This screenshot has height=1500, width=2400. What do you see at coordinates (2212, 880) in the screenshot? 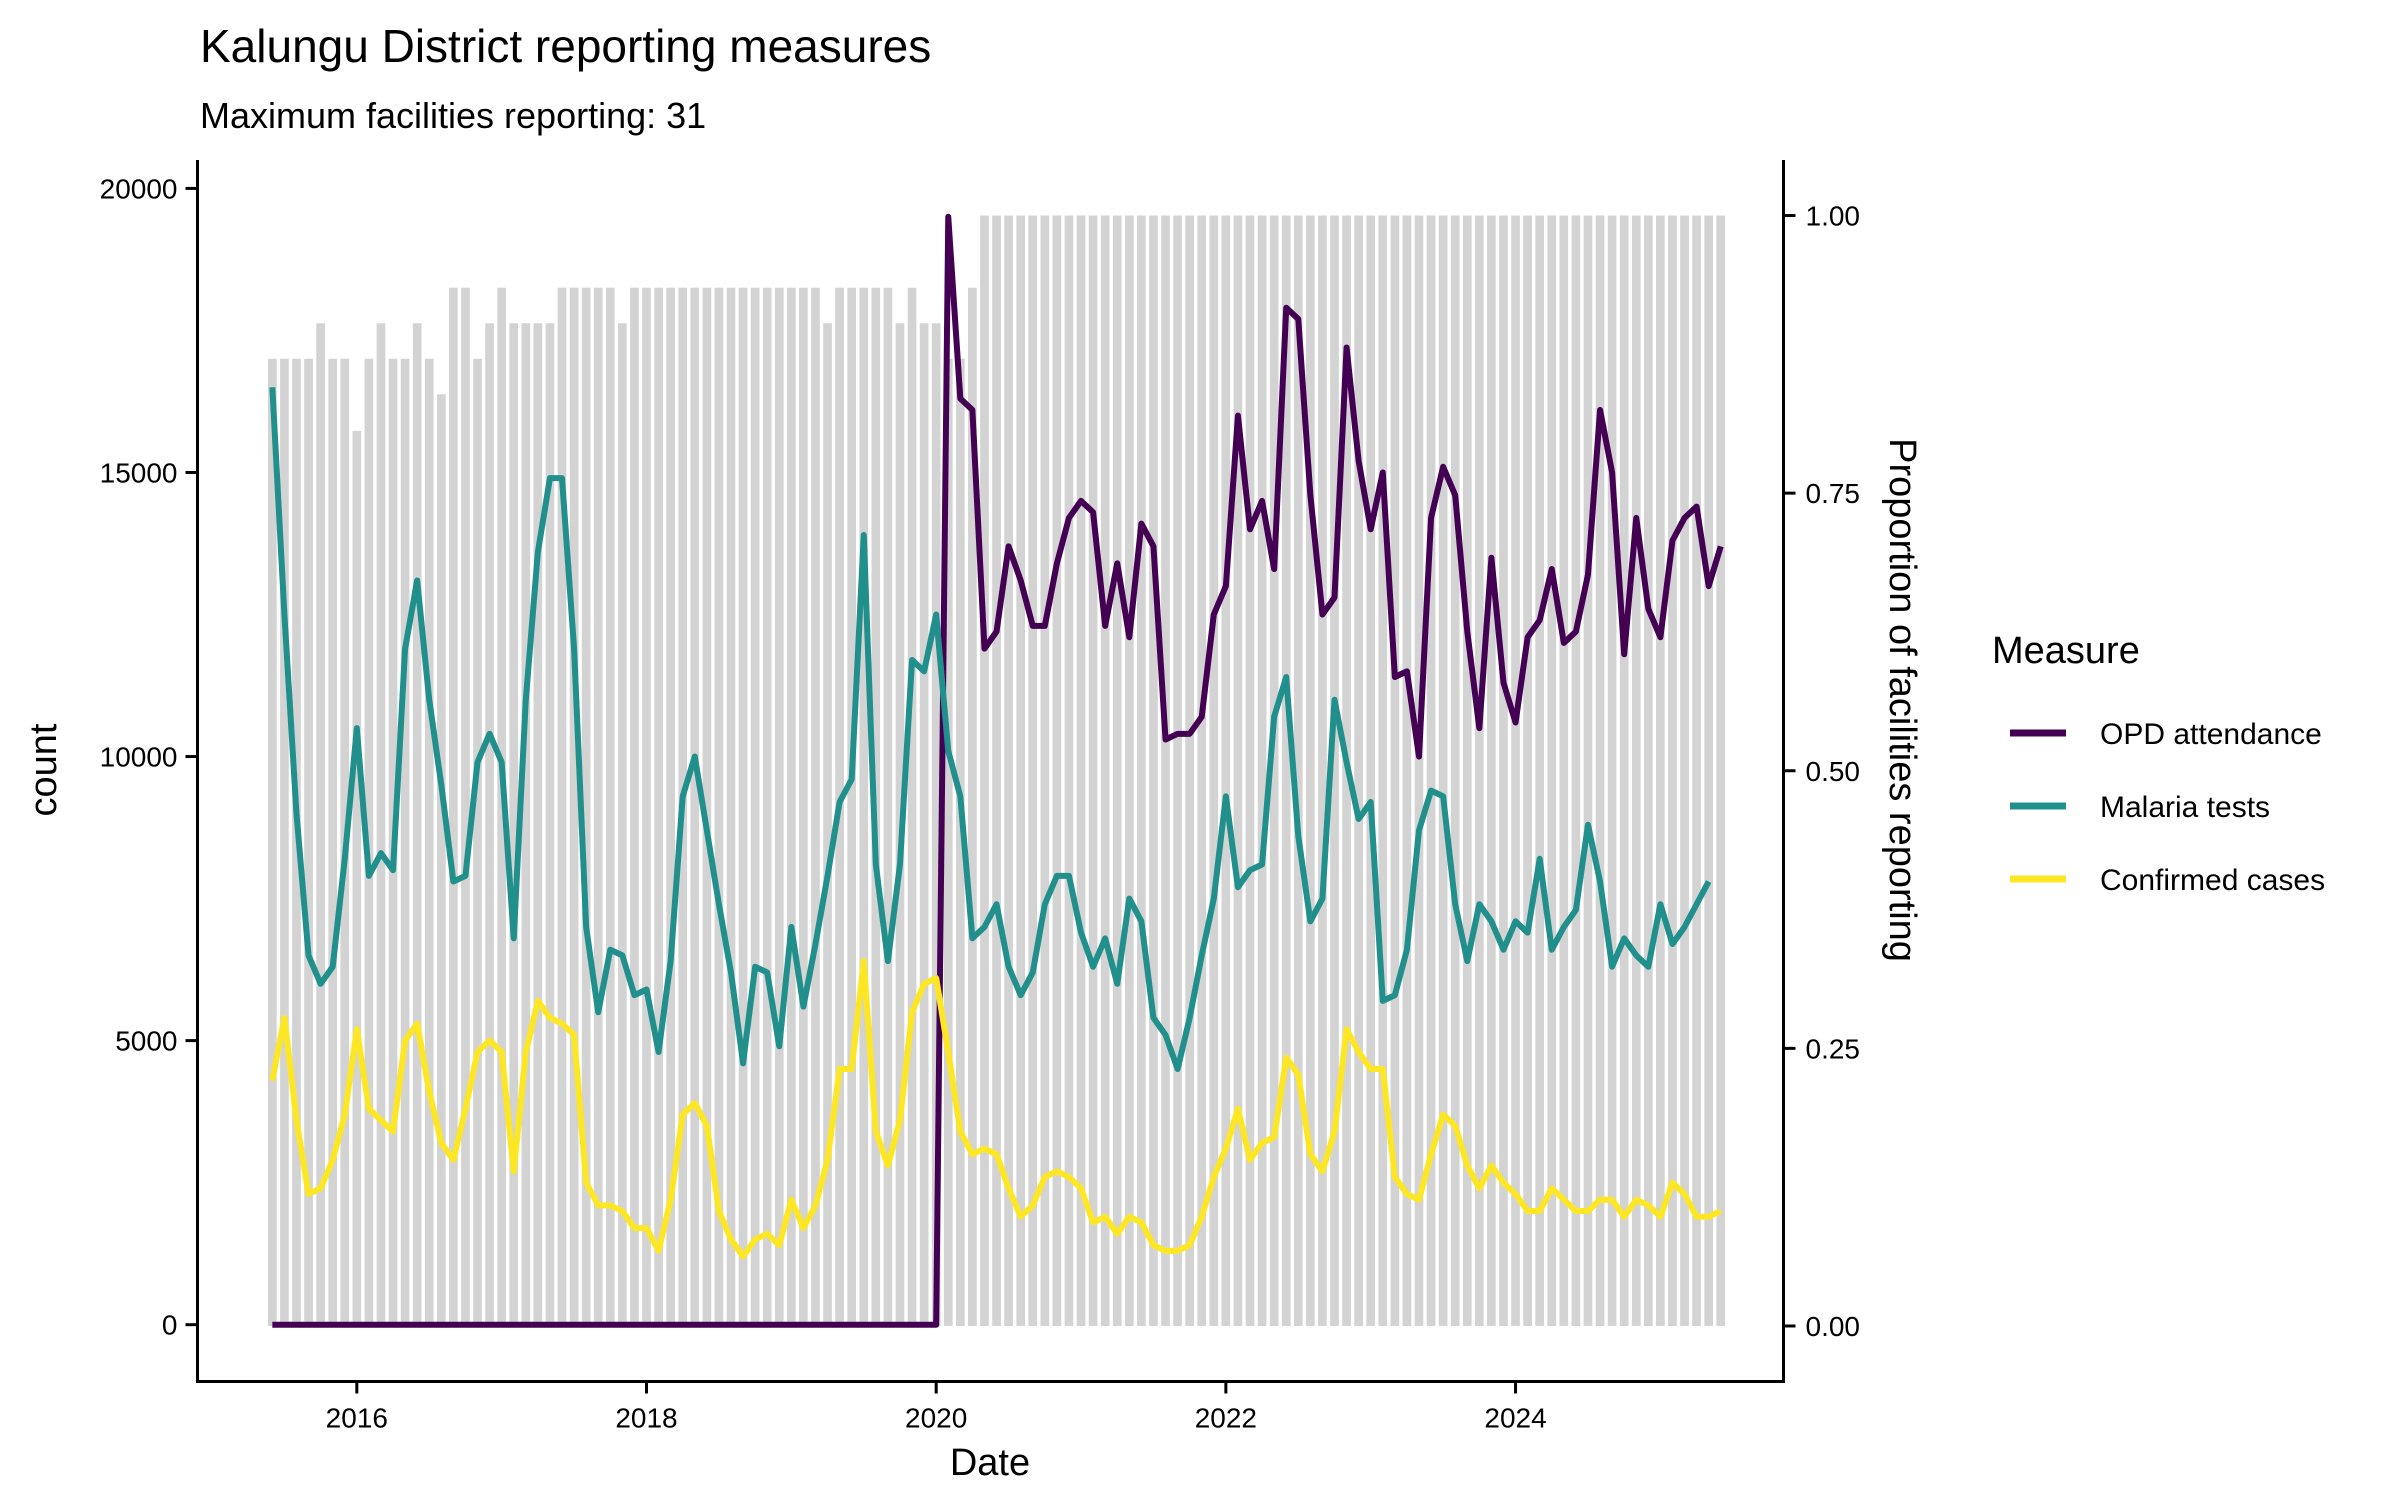
I see `legend-label: Confirmed cases` at bounding box center [2212, 880].